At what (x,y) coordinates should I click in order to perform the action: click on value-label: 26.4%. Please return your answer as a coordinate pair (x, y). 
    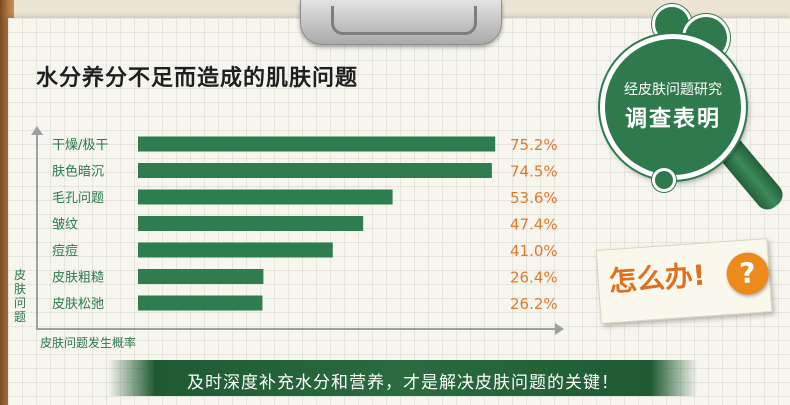
    Looking at the image, I should click on (534, 278).